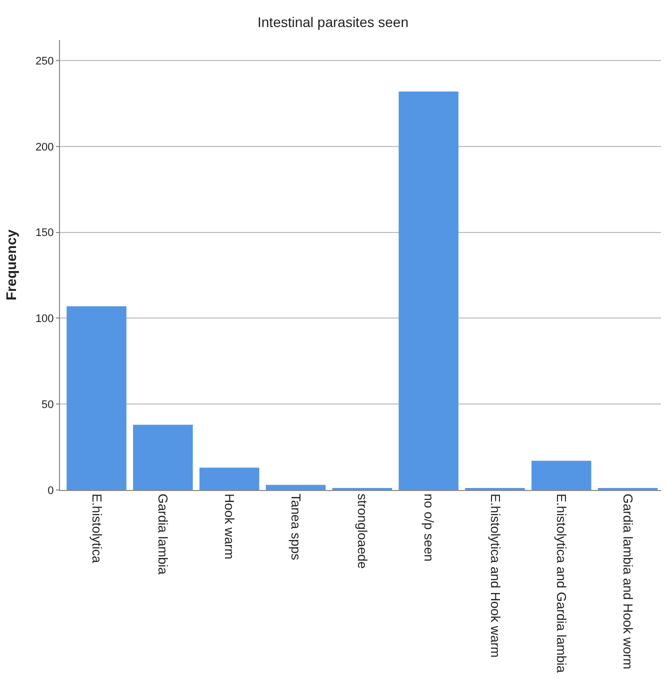 This screenshot has width=666, height=679. Describe the element at coordinates (44, 319) in the screenshot. I see `y-tick-label: 100` at that location.